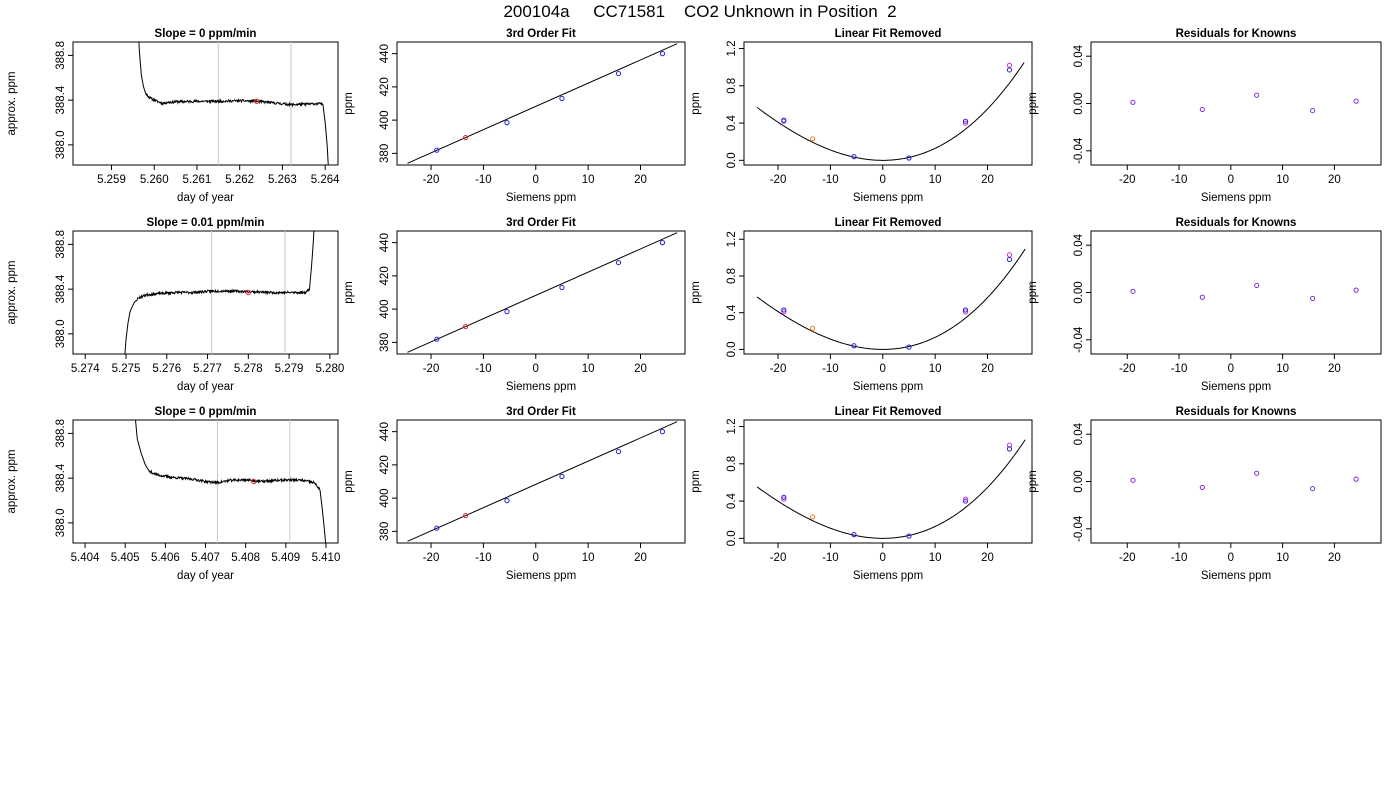 The width and height of the screenshot is (1400, 800). Describe the element at coordinates (125, 558) in the screenshot. I see `x-tick-label: 5.405` at that location.